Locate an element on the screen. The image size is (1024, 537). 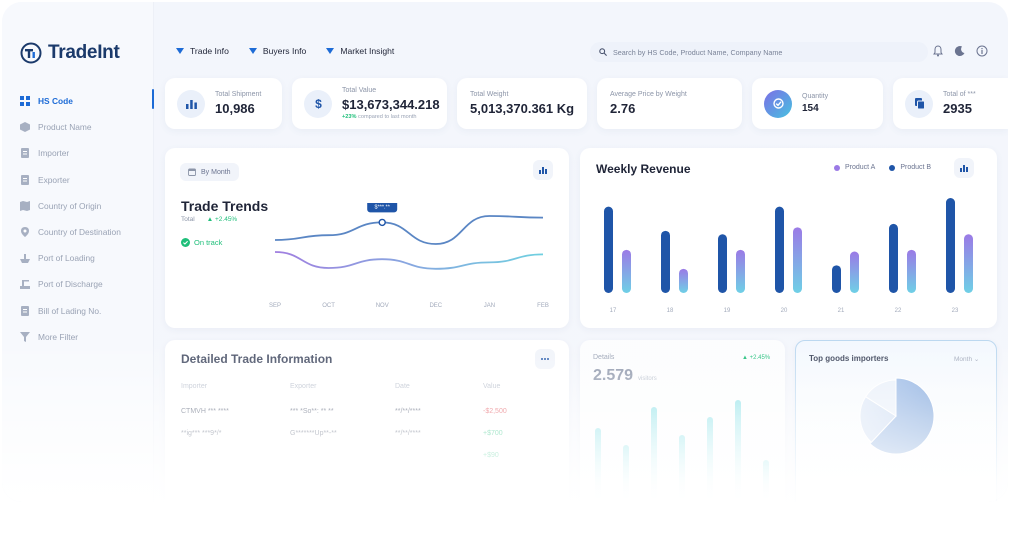
sidebar-item-exporter: Exporter is located at coordinates (78, 180).